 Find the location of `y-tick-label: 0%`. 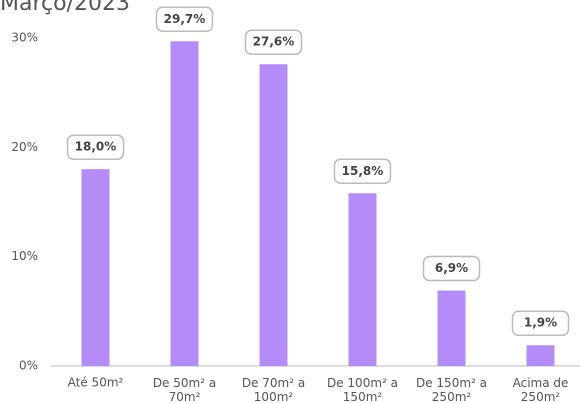

y-tick-label: 0% is located at coordinates (28, 366).